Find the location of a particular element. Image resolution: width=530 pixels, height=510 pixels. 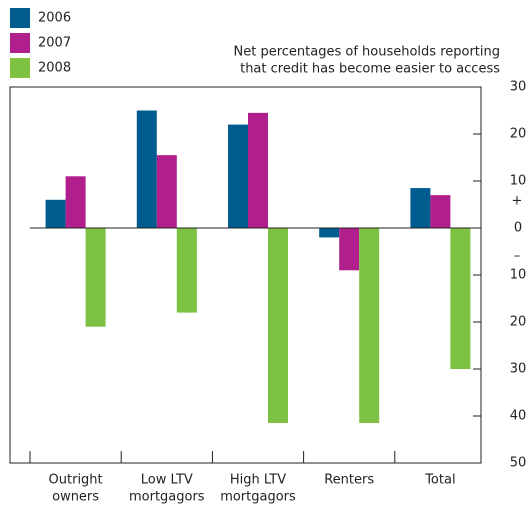

y-tick-label: 0 is located at coordinates (518, 228).